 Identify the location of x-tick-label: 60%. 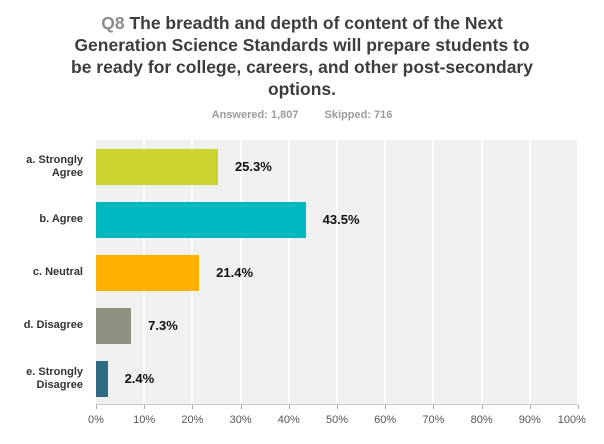
(385, 420).